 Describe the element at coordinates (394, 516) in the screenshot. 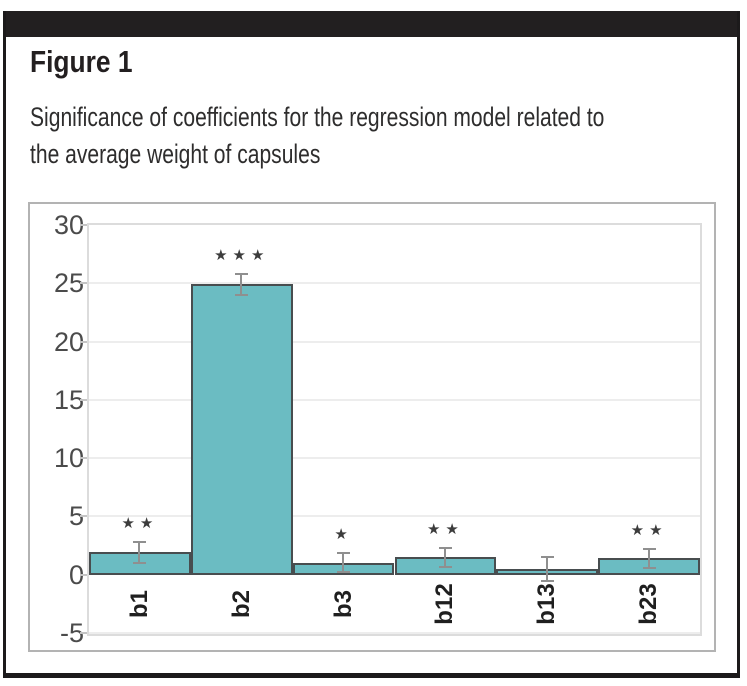

I see `gridline-y5` at that location.